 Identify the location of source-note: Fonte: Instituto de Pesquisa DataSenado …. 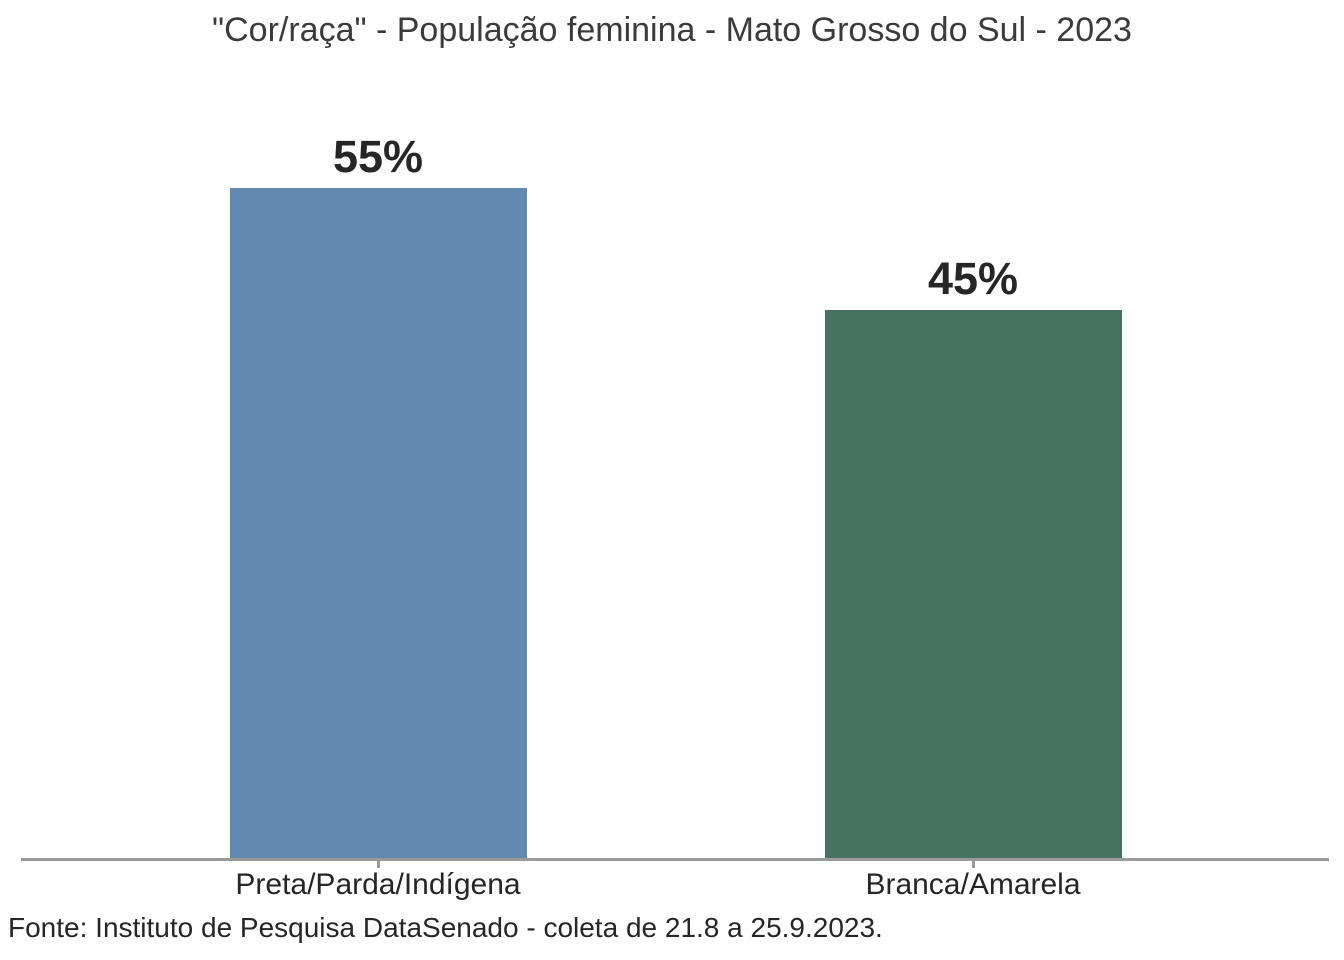
(445, 927).